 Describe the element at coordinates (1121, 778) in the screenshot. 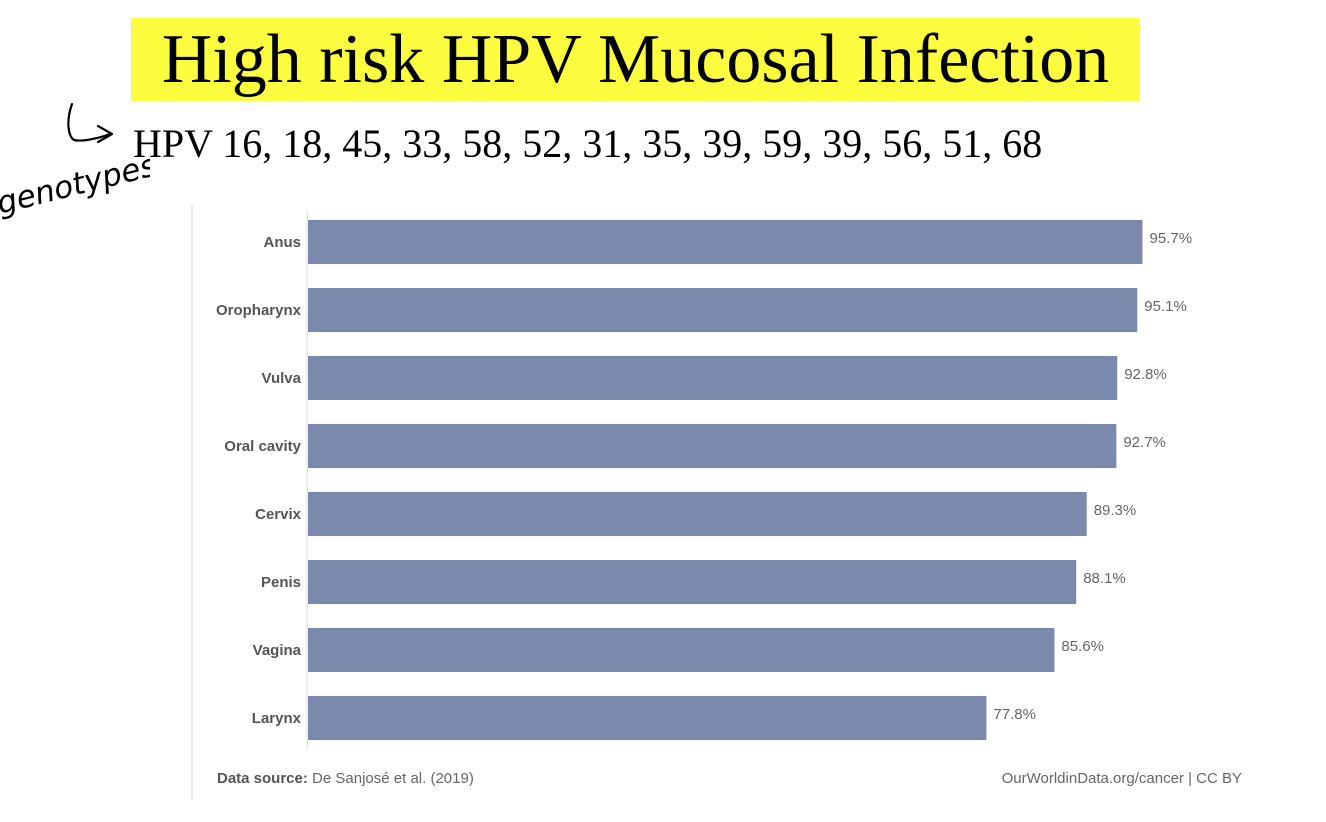

I see `credit-link: OurWorldinData.org/cancer | CC BY` at that location.